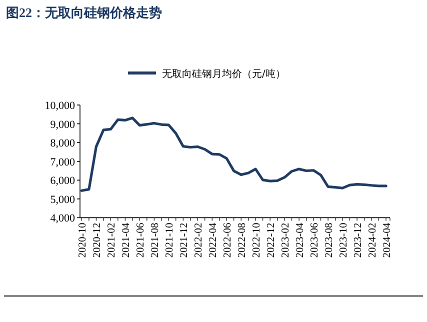  I want to click on x-tick-label: 2022-08, so click(242, 240).